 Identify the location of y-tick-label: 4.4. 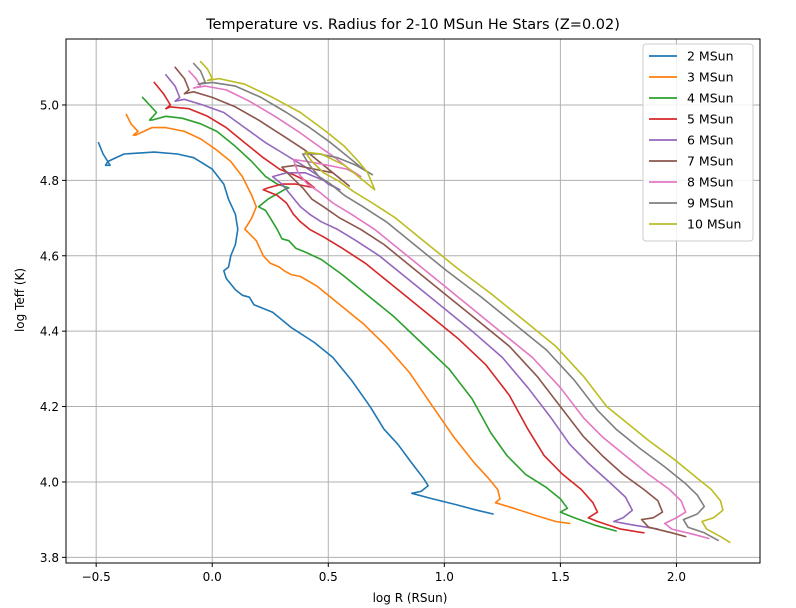
(49, 332).